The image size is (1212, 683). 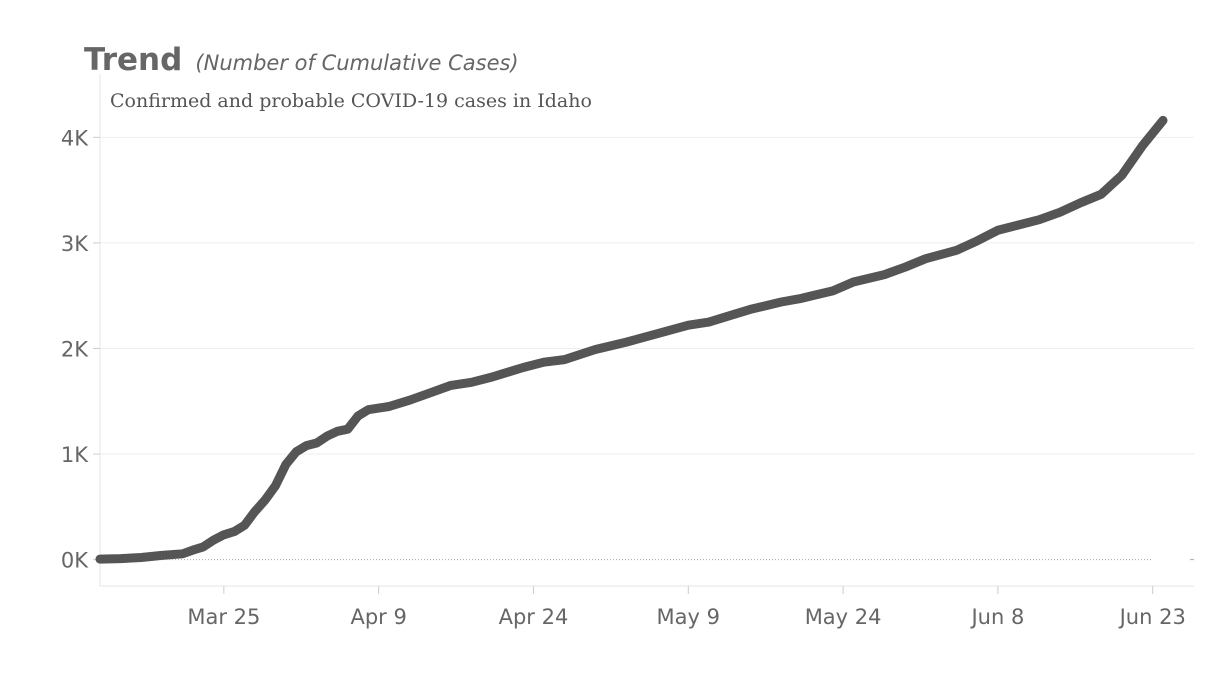 What do you see at coordinates (75, 455) in the screenshot?
I see `y-tick-label: 1K` at bounding box center [75, 455].